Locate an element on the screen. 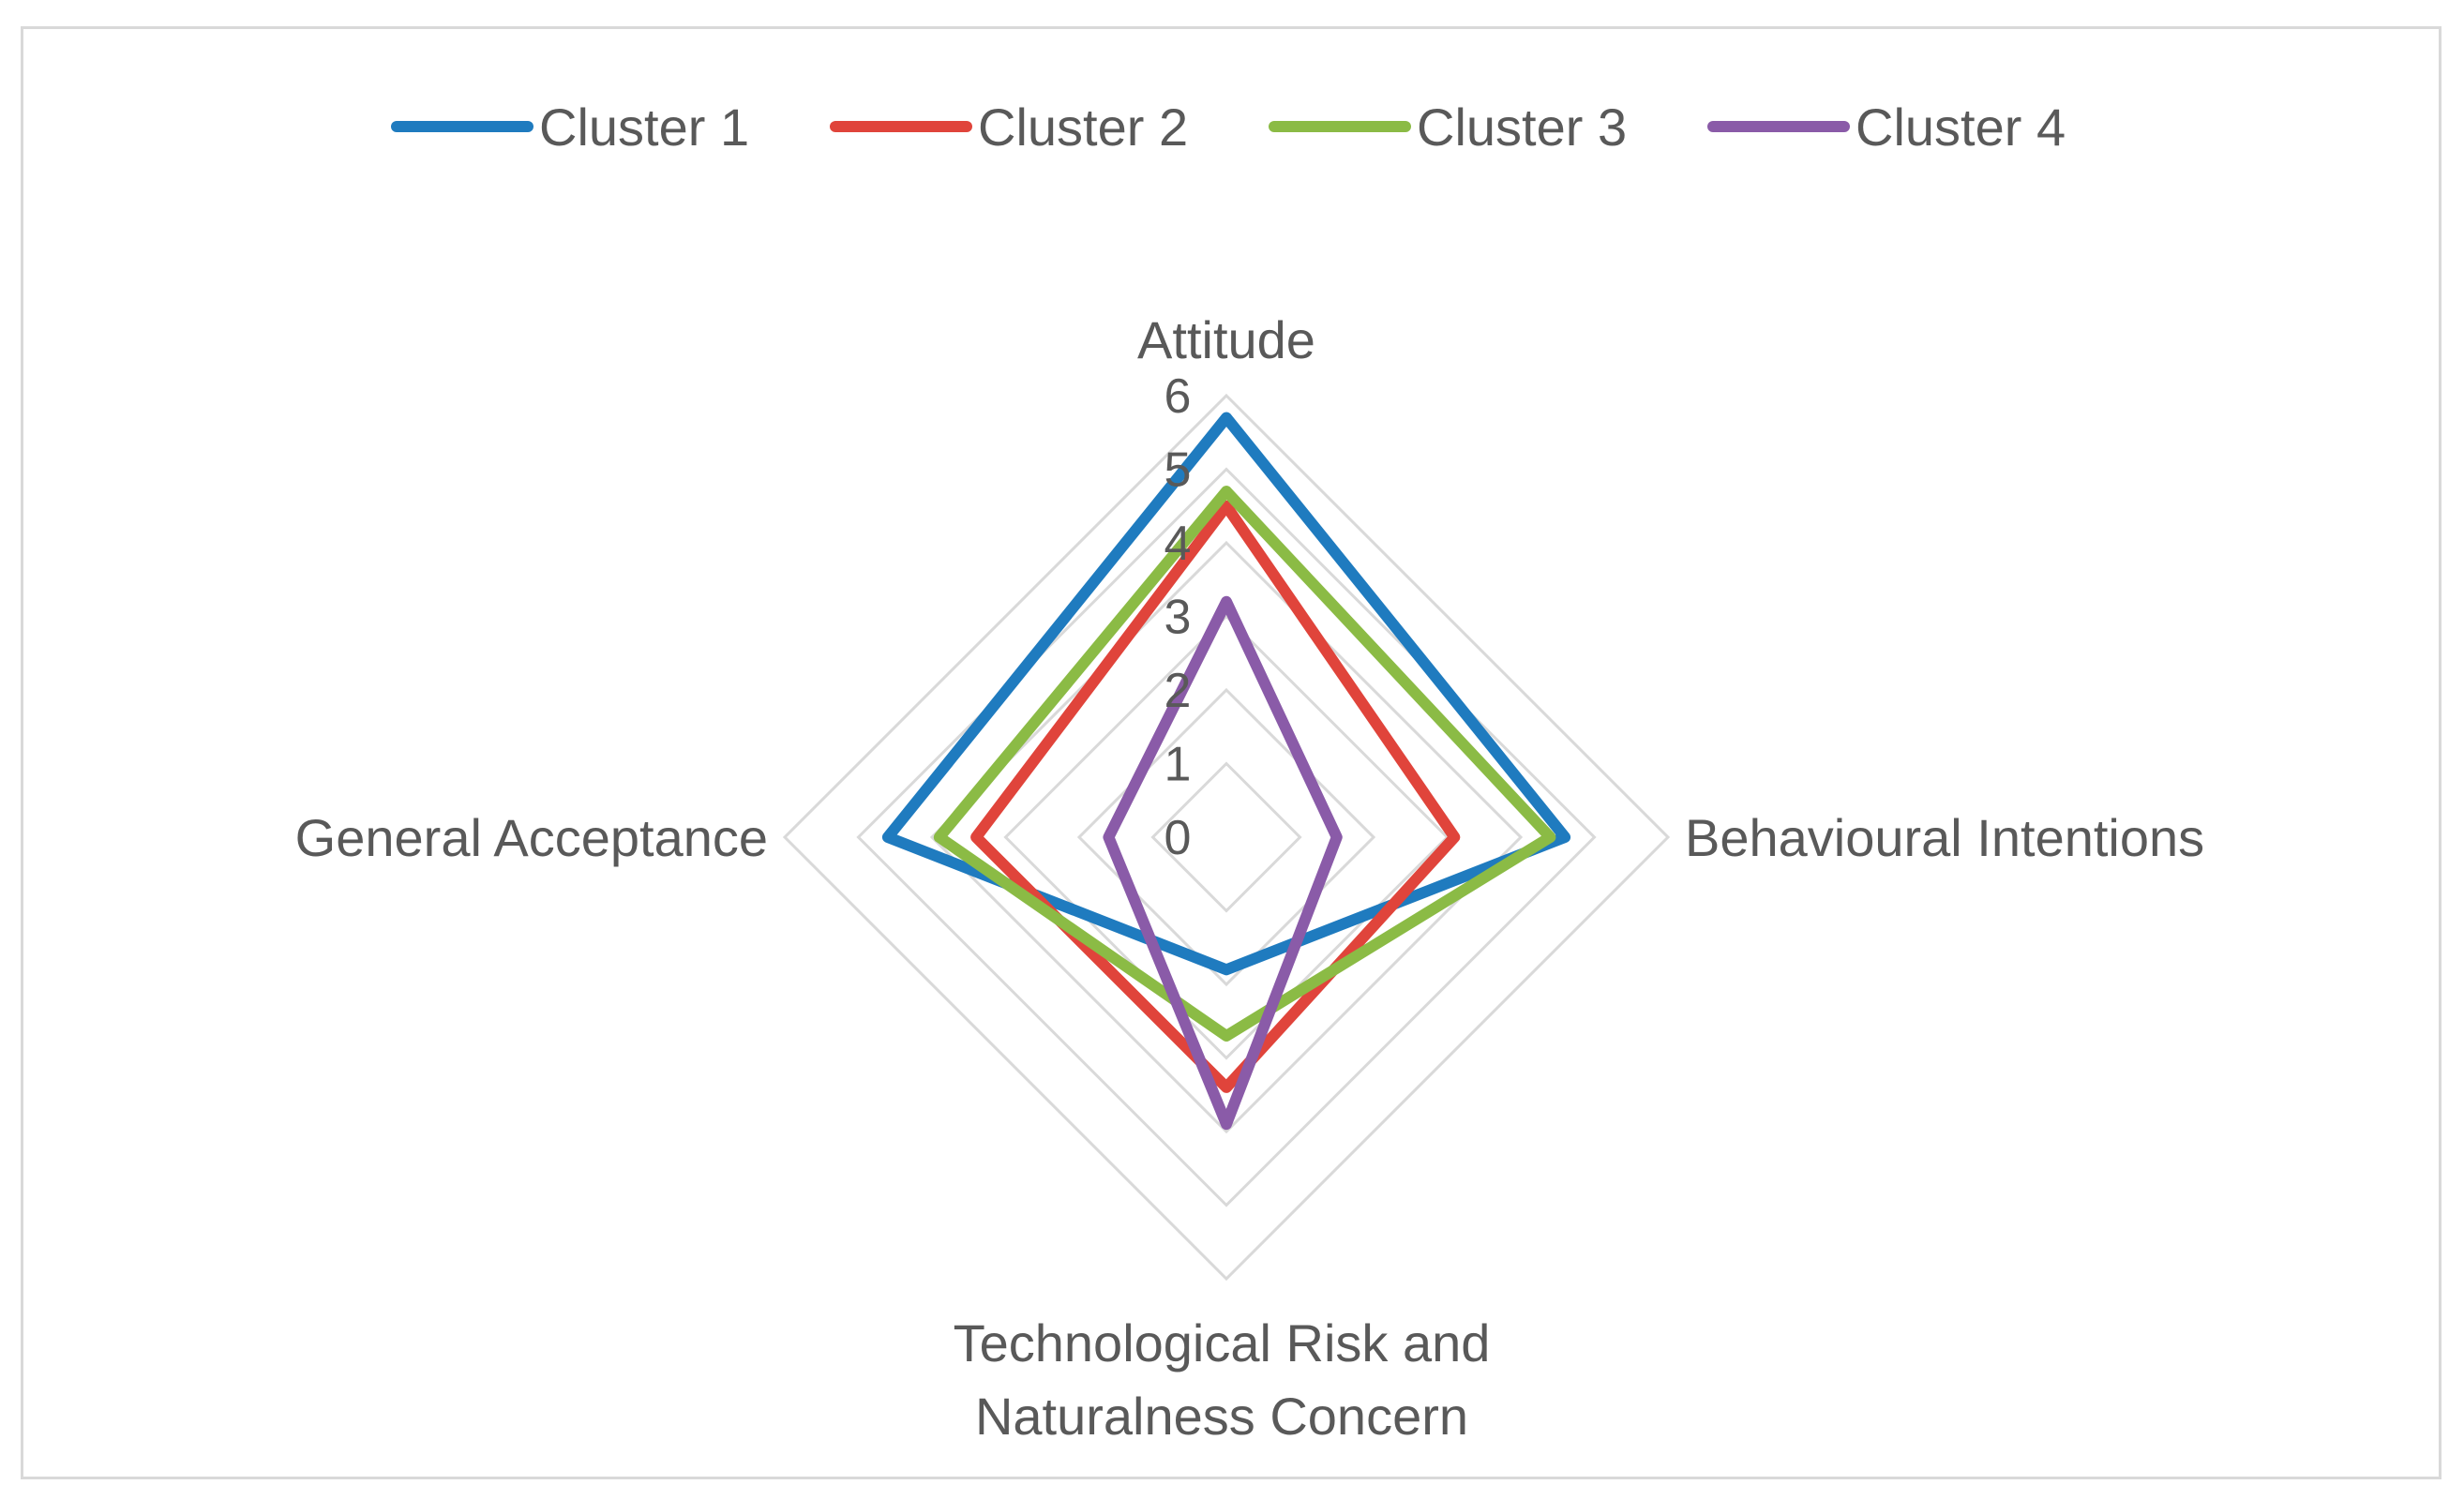  axis-label-behavioural-intentions: Behavioural Intentions is located at coordinates (1944, 837).